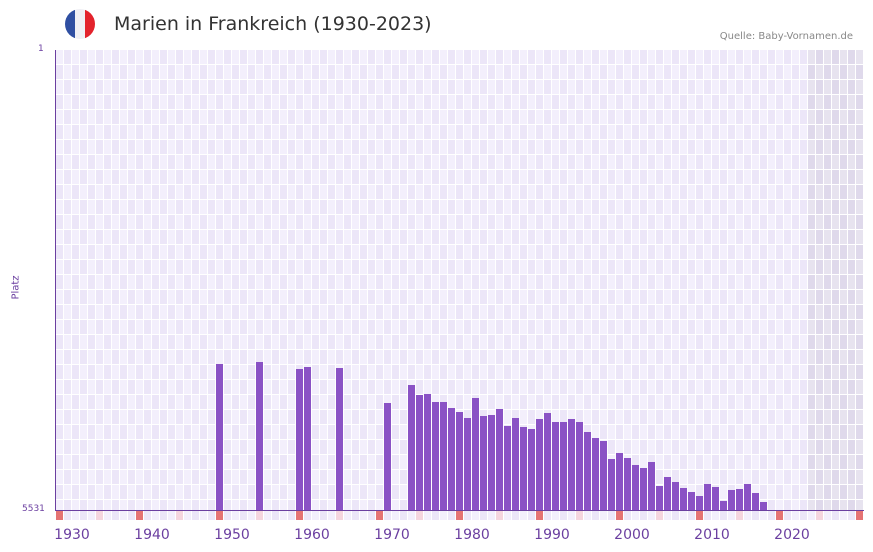 This screenshot has height=552, width=873. What do you see at coordinates (763, 506) in the screenshot?
I see `bar-2018` at bounding box center [763, 506].